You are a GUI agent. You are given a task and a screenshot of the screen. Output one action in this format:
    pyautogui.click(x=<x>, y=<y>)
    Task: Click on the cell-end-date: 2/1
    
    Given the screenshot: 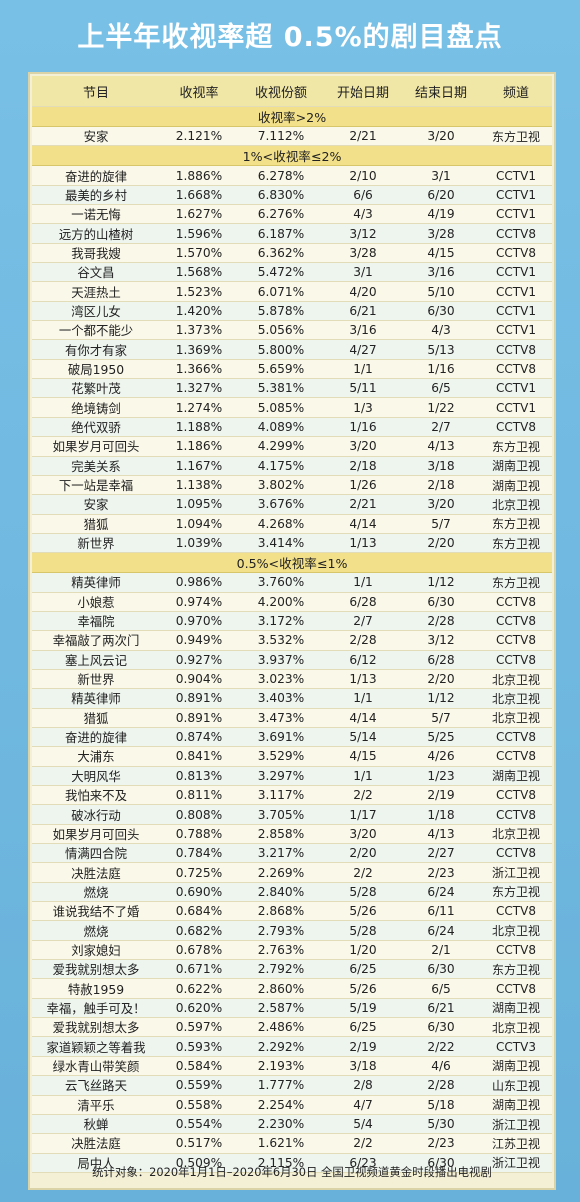 What is the action you would take?
    pyautogui.click(x=441, y=950)
    